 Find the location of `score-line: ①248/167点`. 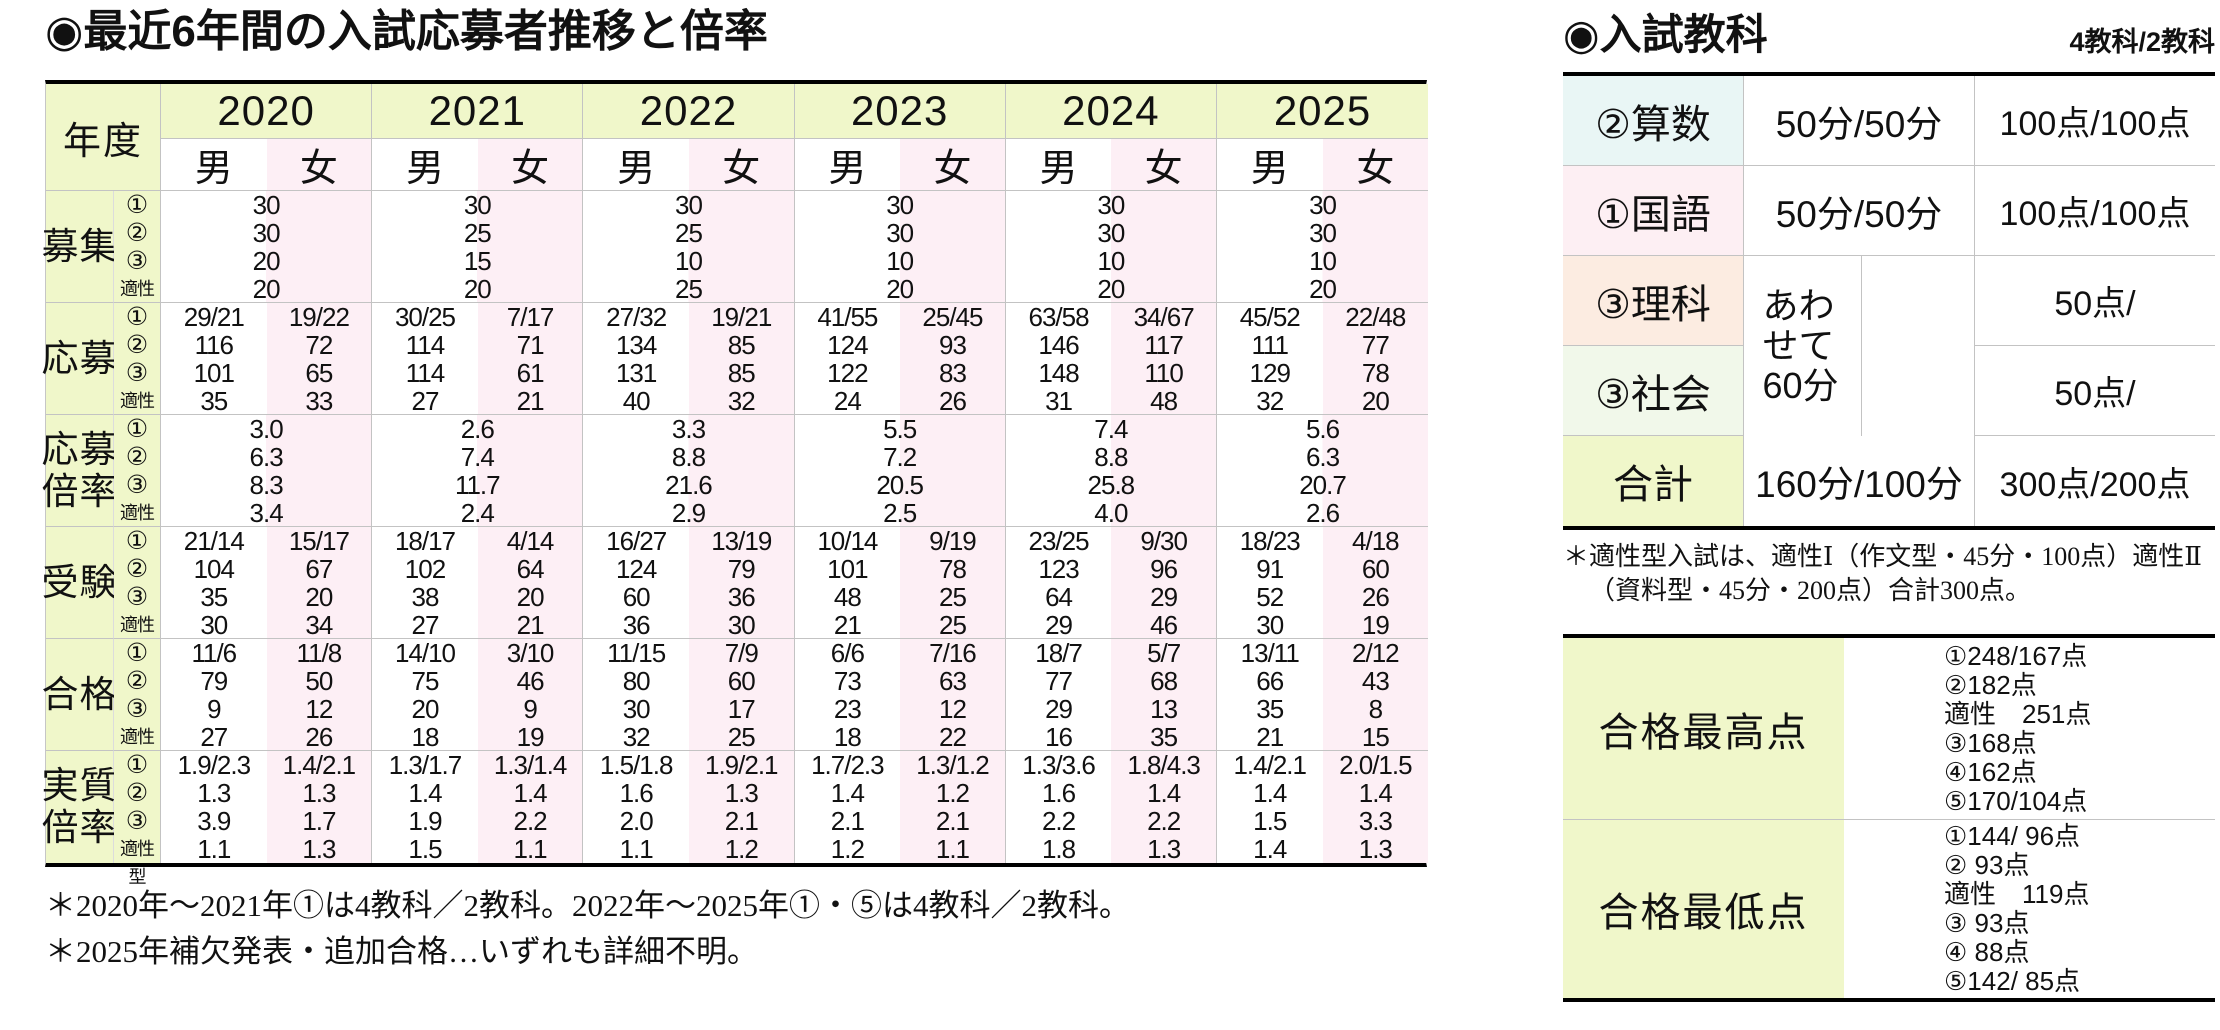

score-line: ①248/167点 is located at coordinates (2016, 655).